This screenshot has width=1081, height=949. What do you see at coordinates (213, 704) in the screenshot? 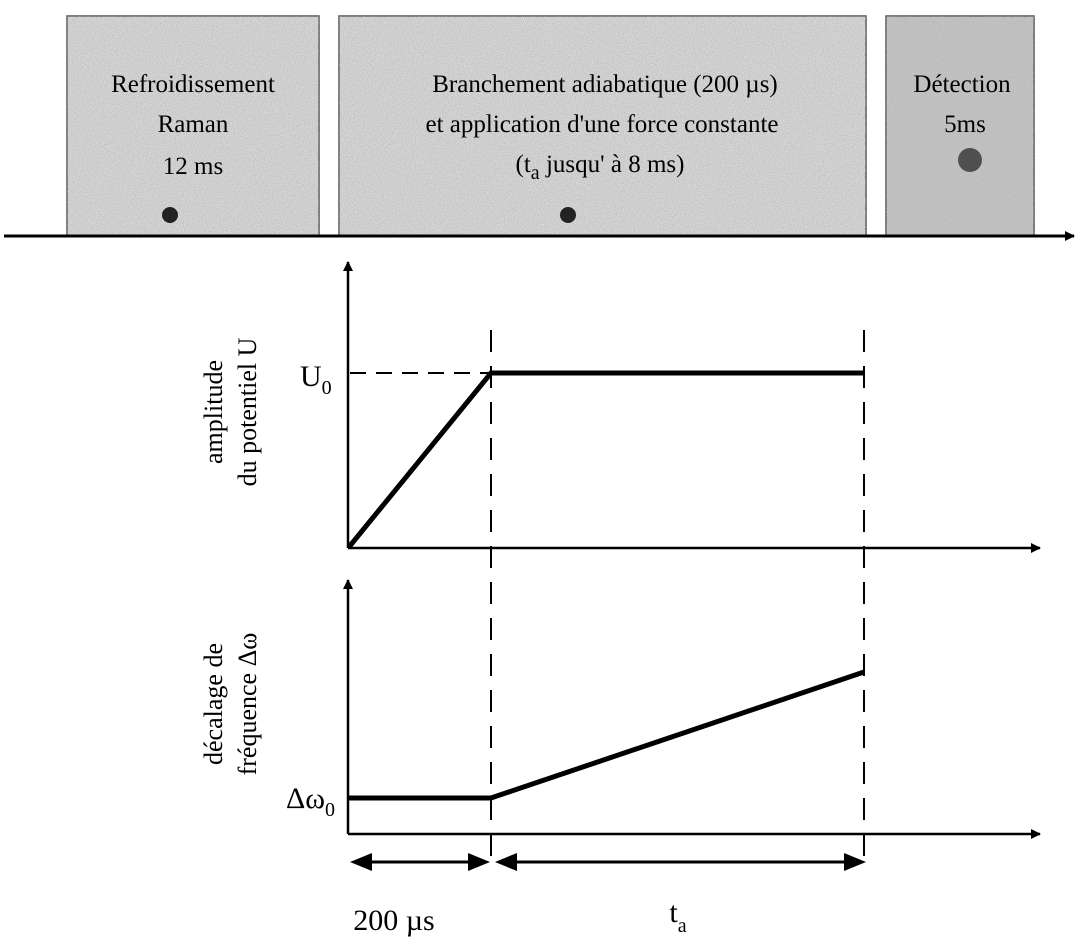
I see `y-axis-label-line1: décalage de` at bounding box center [213, 704].